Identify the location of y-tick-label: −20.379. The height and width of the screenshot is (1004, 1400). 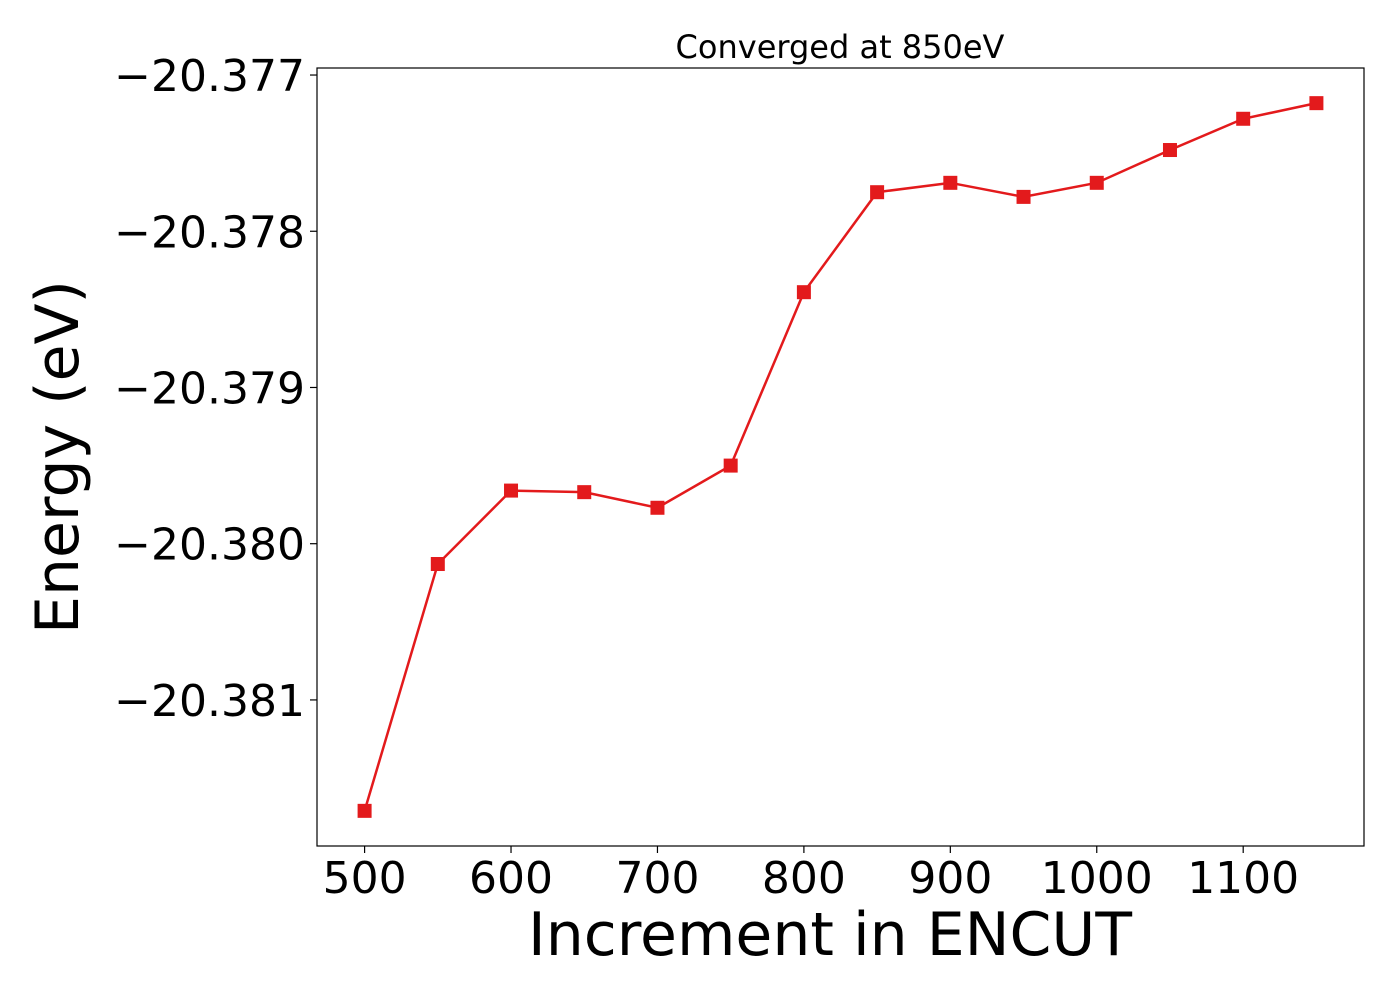
(209, 388).